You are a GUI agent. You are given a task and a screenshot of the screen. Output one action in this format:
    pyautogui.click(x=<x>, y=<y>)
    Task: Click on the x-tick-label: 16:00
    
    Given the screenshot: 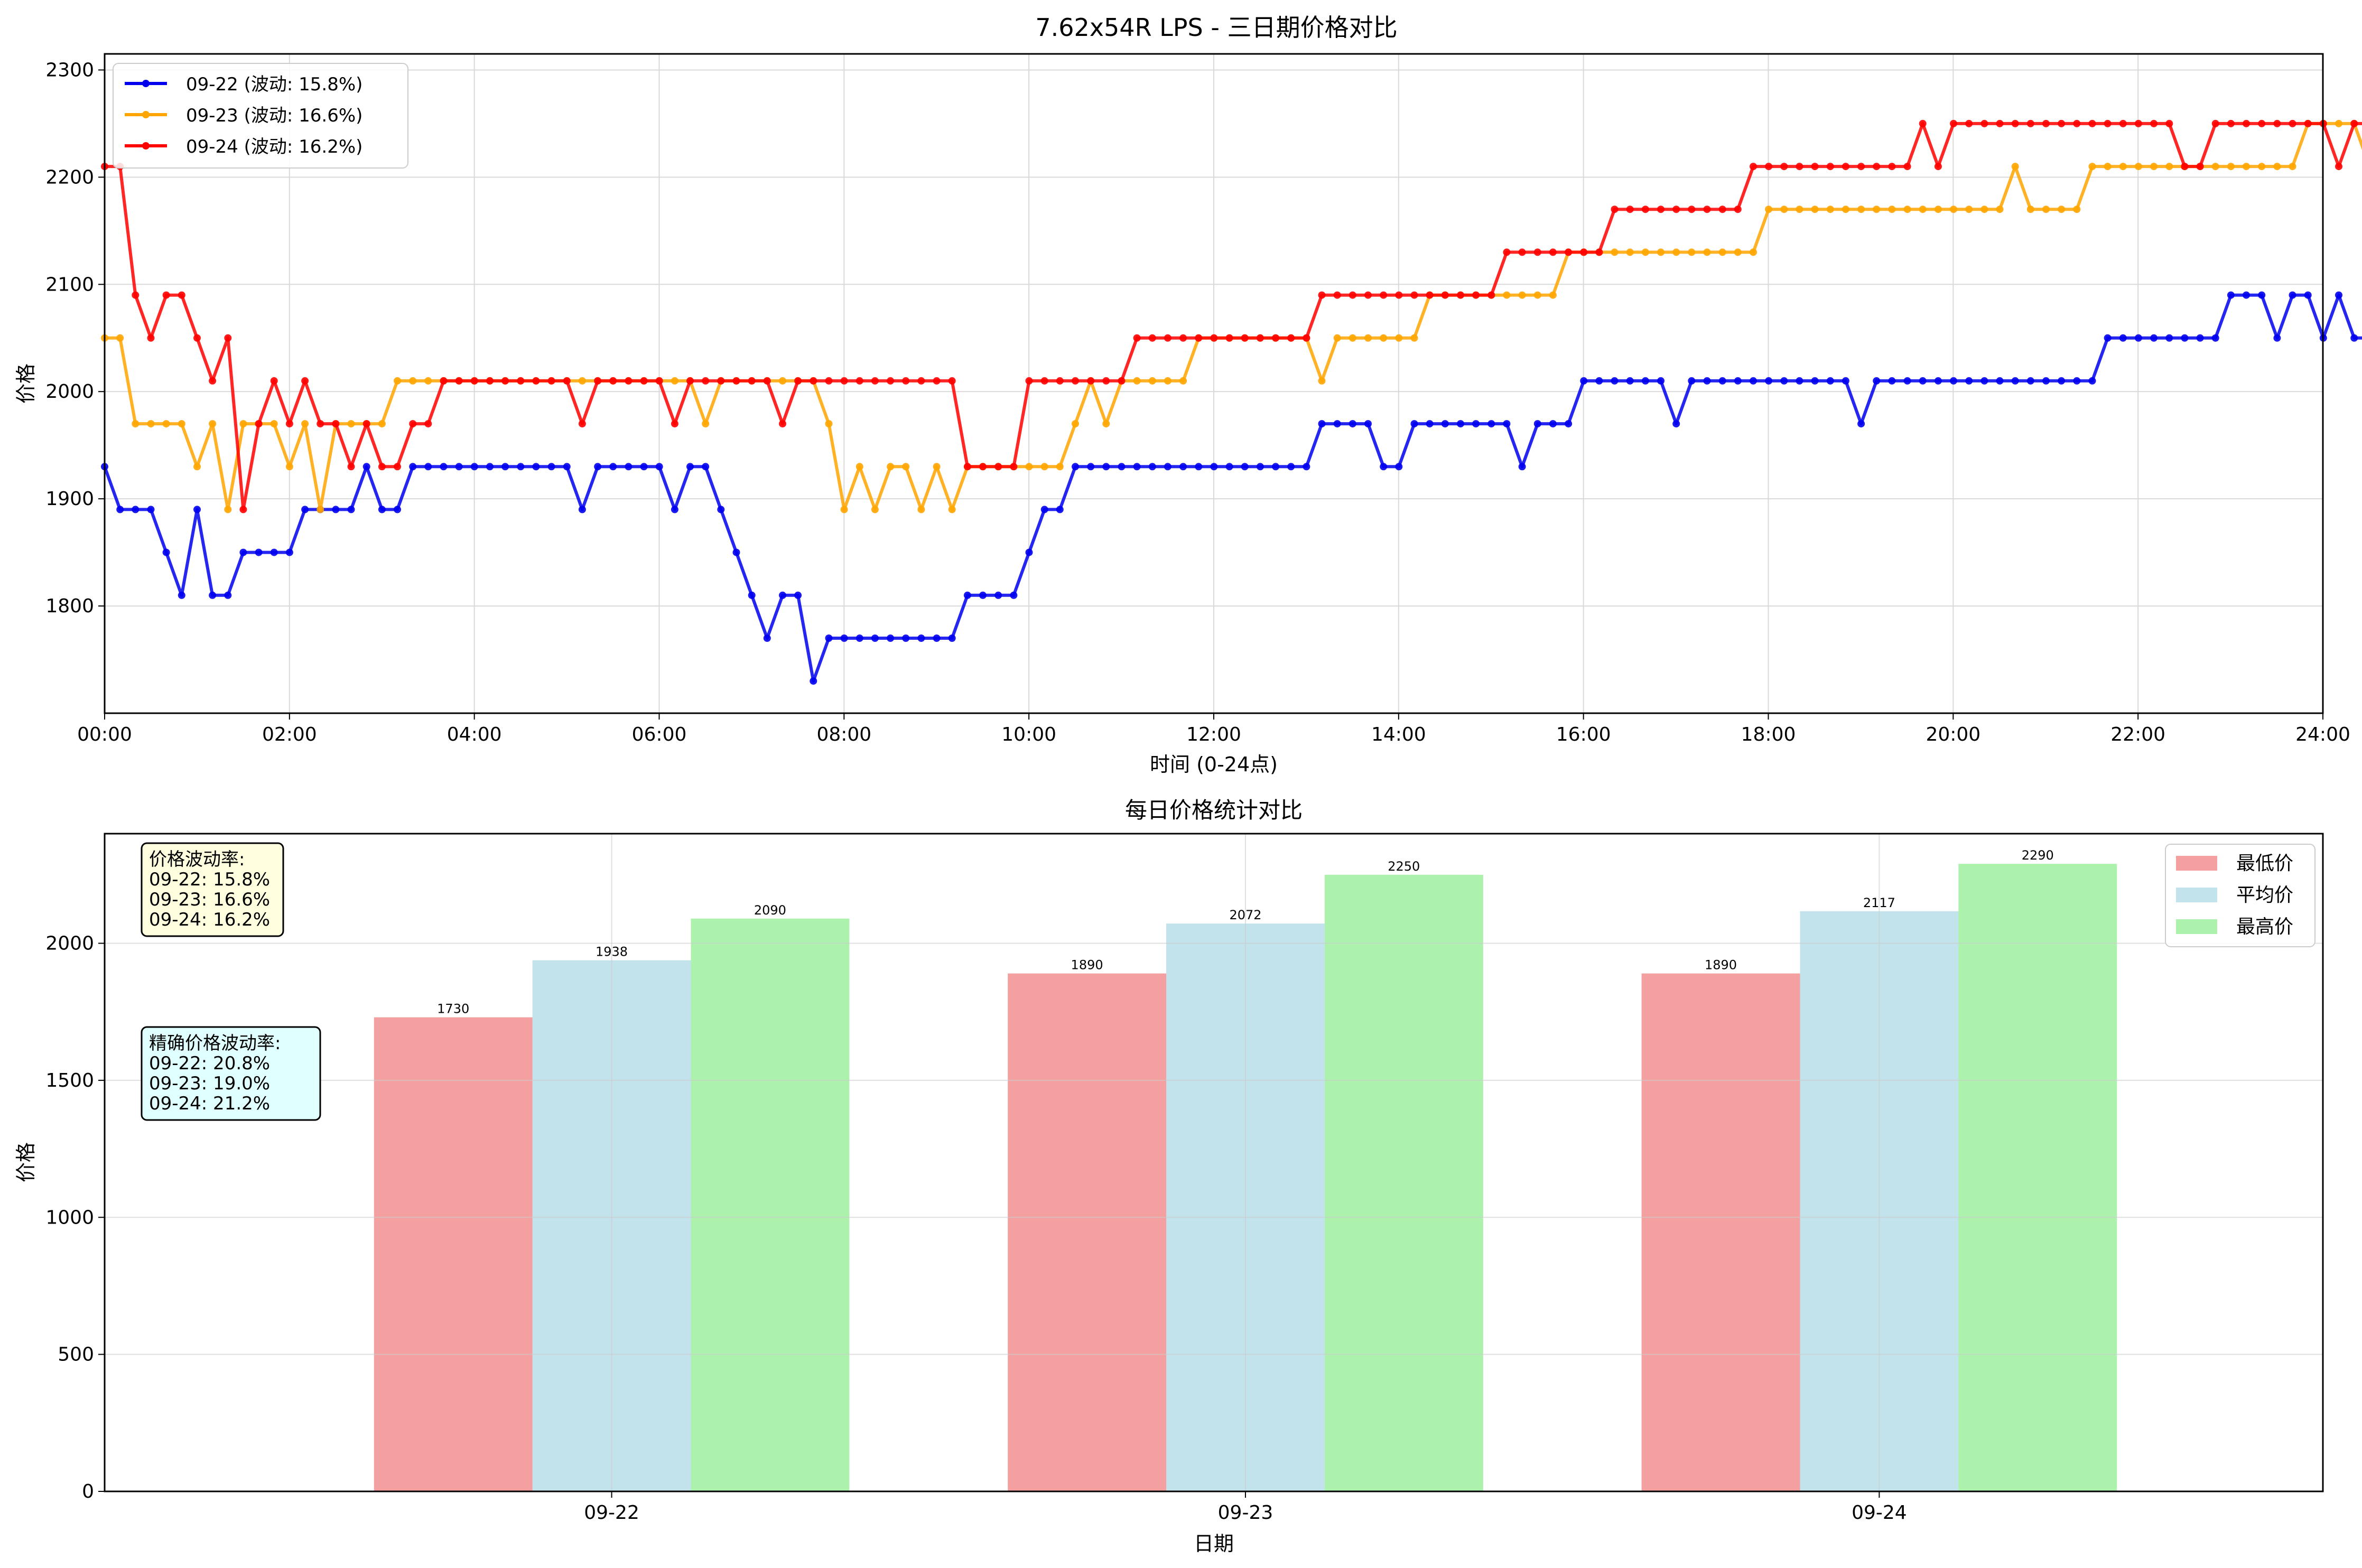 What is the action you would take?
    pyautogui.click(x=1583, y=734)
    